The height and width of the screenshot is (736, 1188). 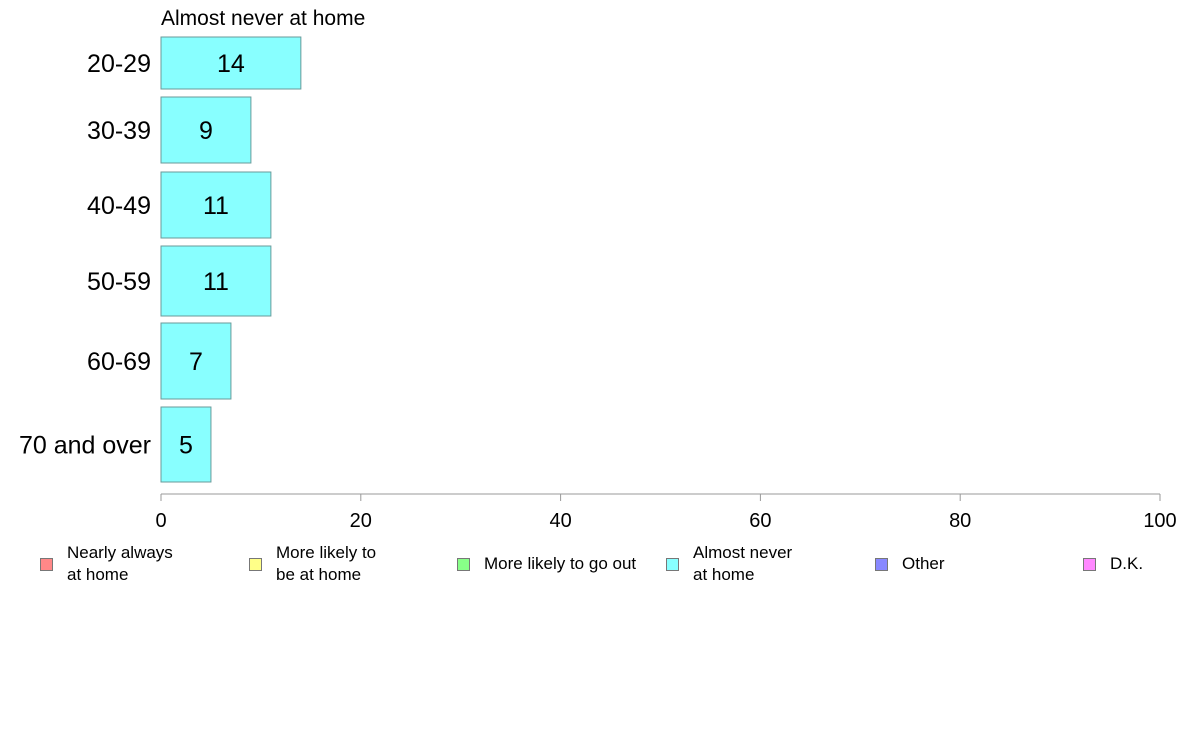 I want to click on data-label: 7, so click(x=196, y=362).